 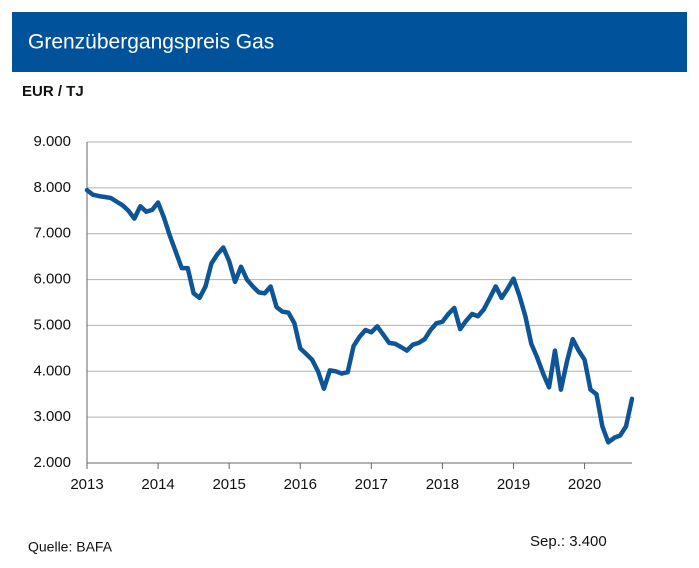 I want to click on source: Quelle: BAFA, so click(x=70, y=547).